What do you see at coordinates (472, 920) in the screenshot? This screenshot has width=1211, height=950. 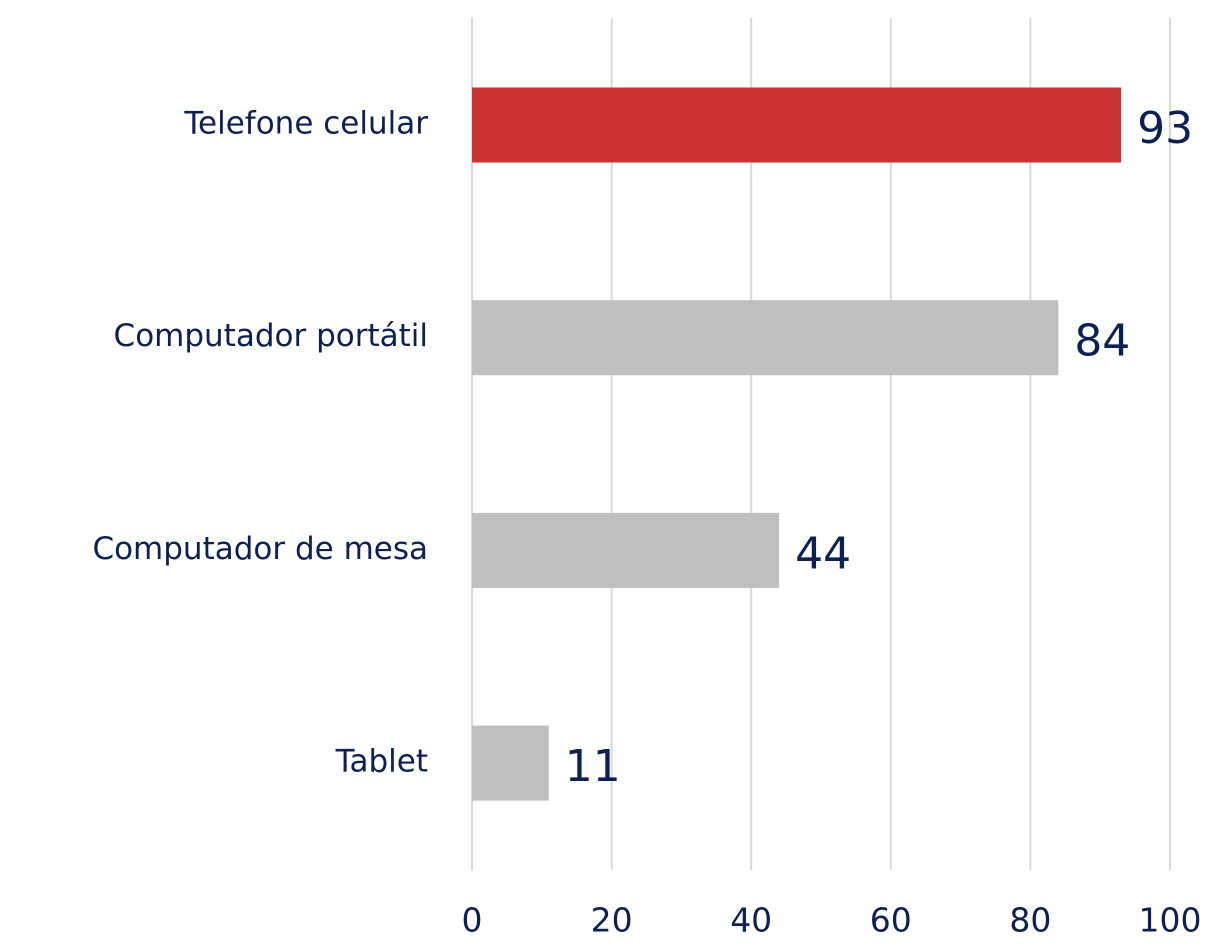 I see `x-tick-label: 0` at bounding box center [472, 920].